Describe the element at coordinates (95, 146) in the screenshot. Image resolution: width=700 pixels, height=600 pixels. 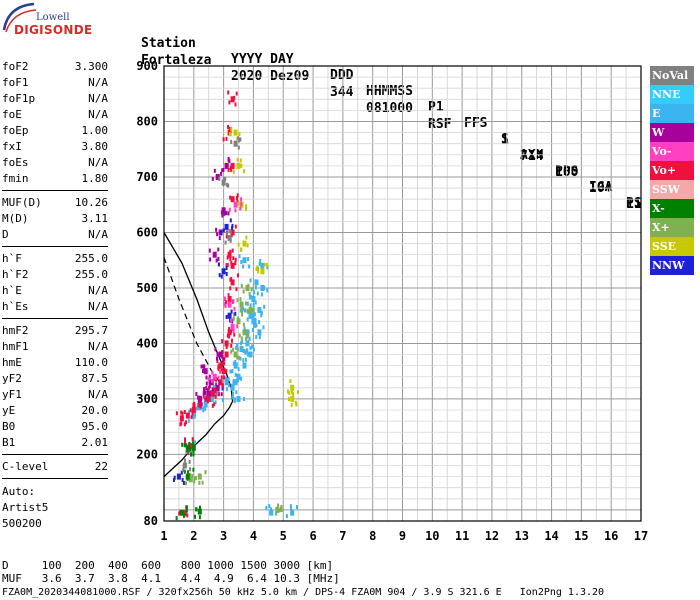
I see `param-value: 3.80` at that location.